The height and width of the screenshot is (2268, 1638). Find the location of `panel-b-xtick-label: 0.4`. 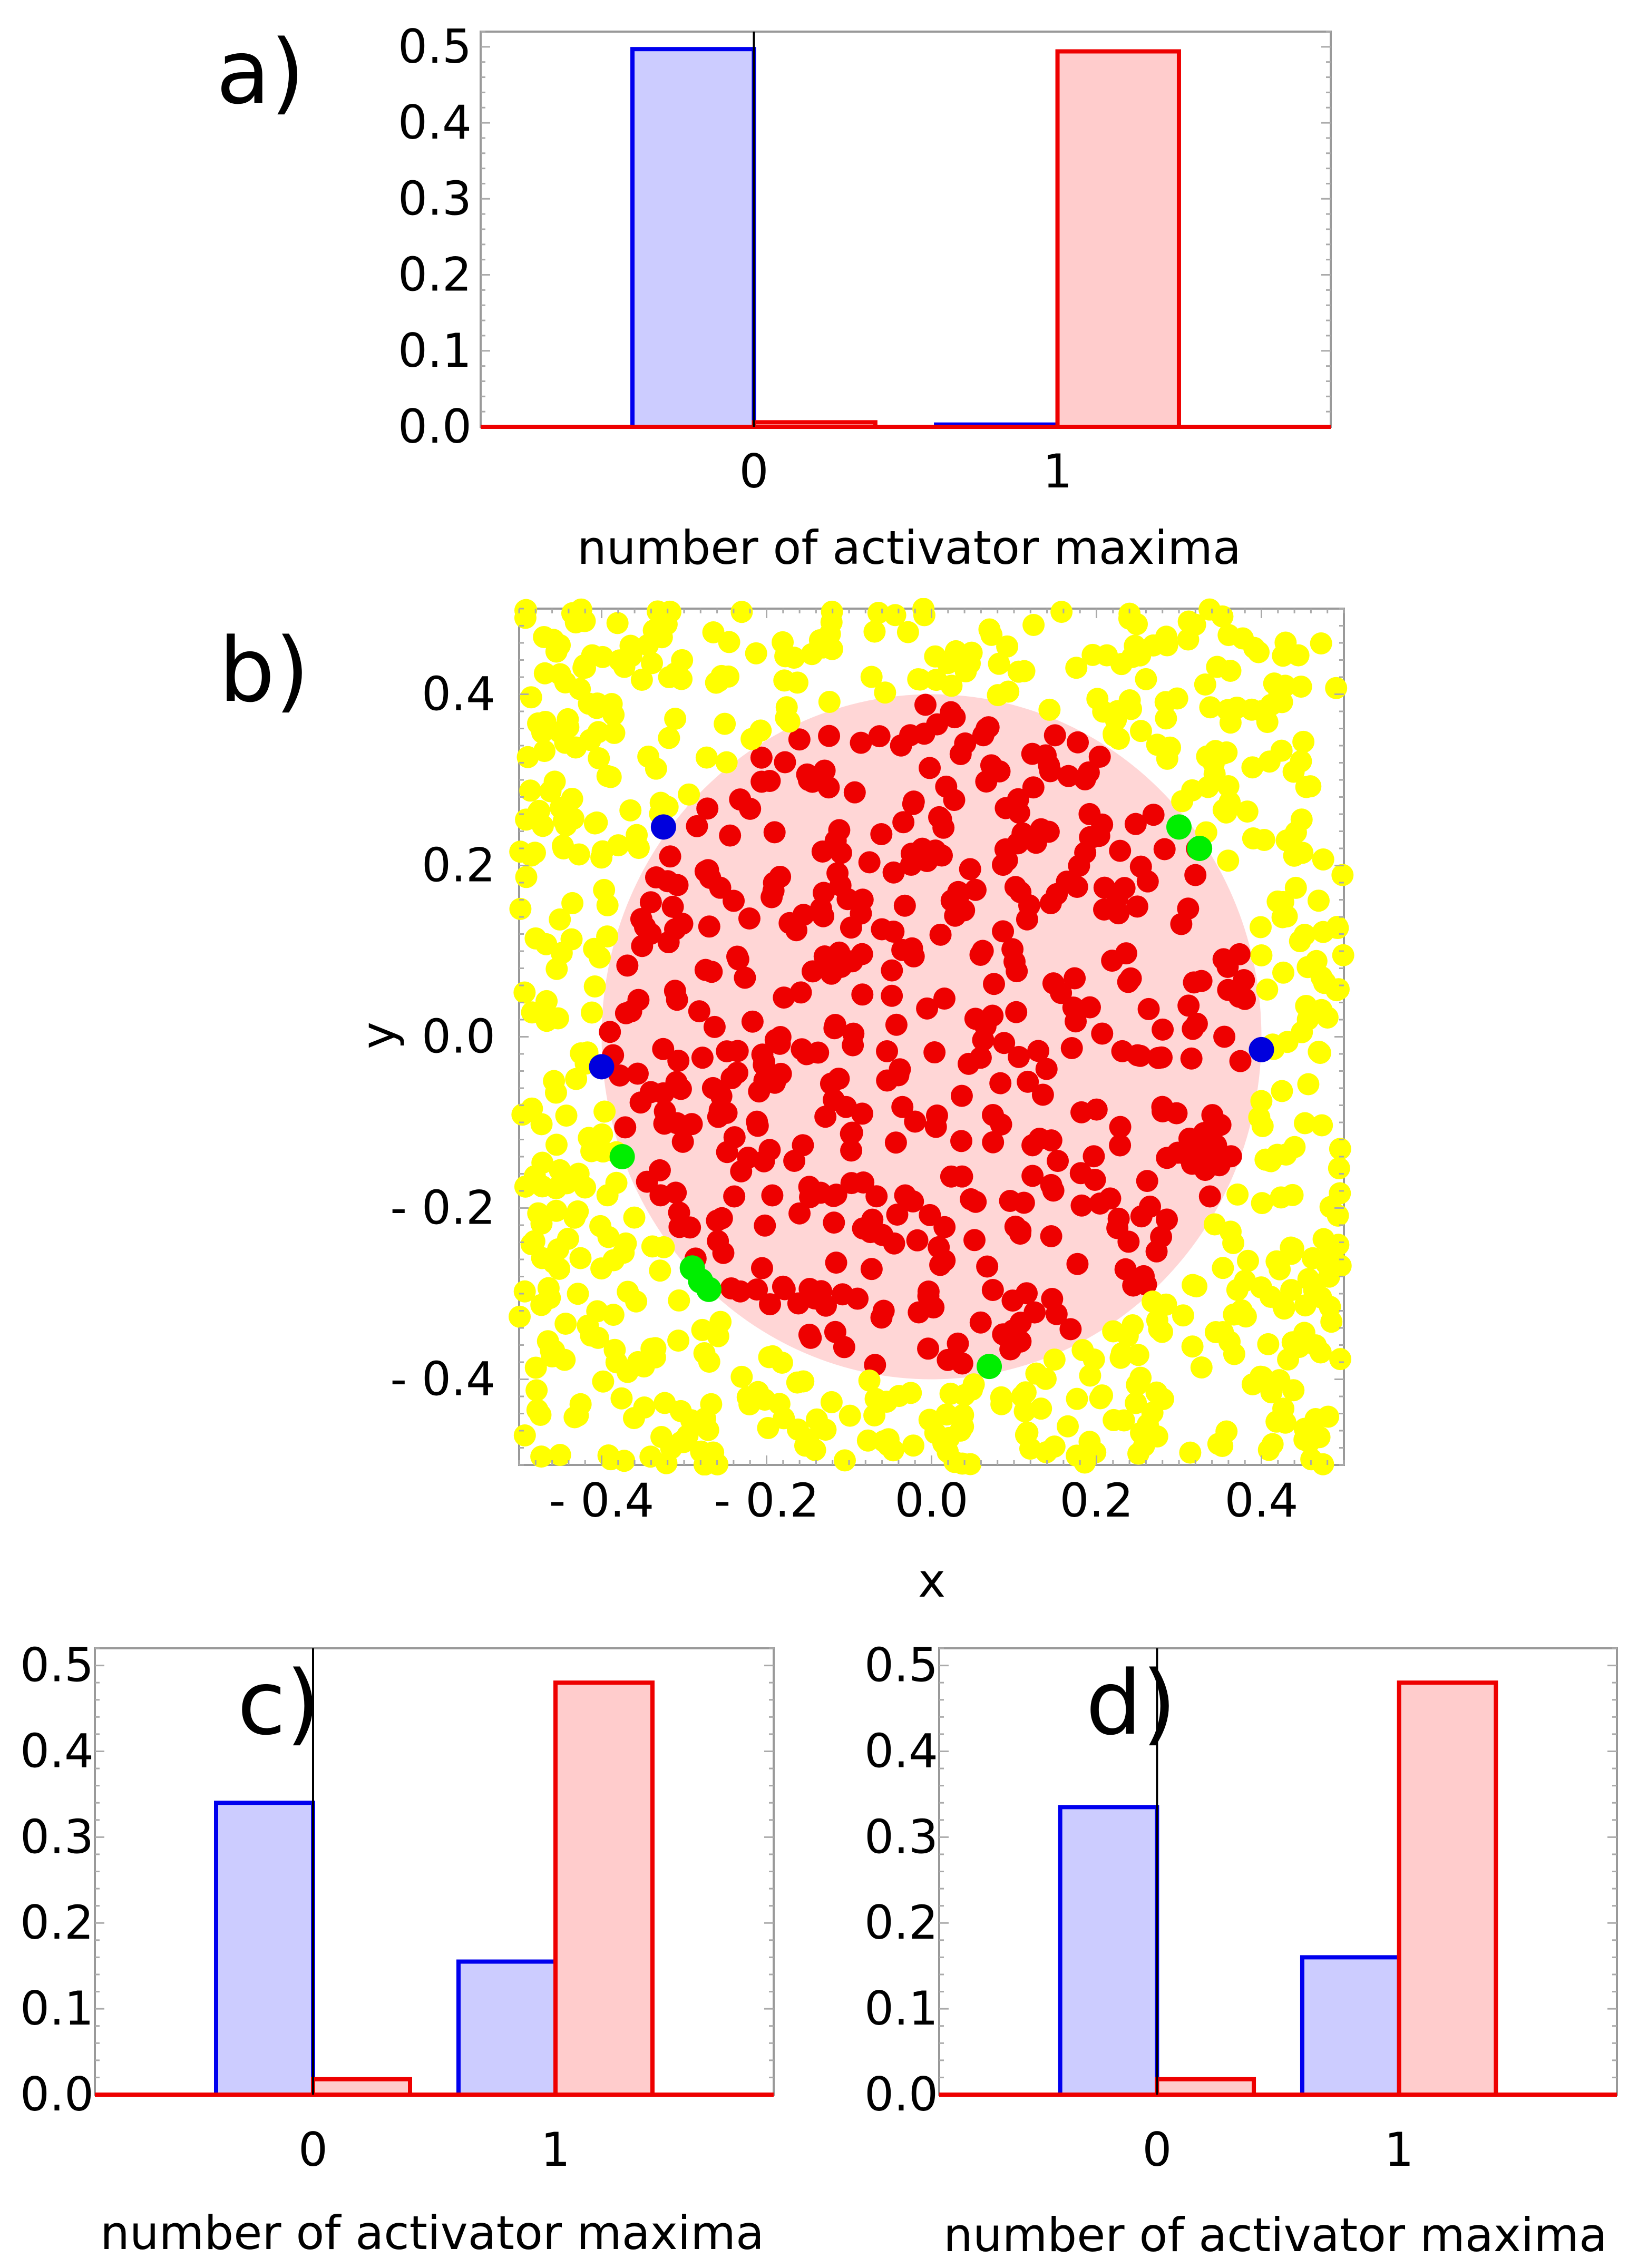

panel-b-xtick-label: 0.4 is located at coordinates (1262, 1500).